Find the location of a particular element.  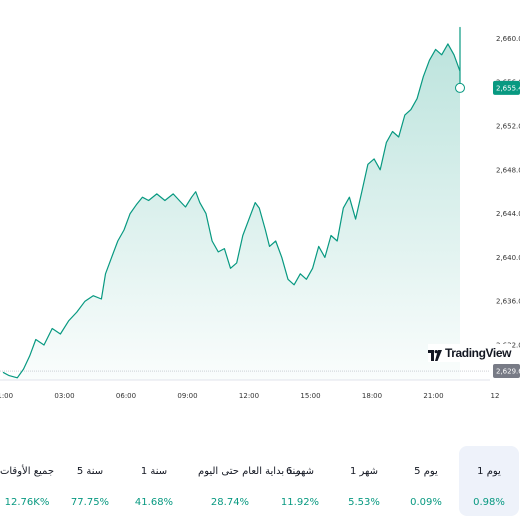

base-price-badge is located at coordinates (506, 371).